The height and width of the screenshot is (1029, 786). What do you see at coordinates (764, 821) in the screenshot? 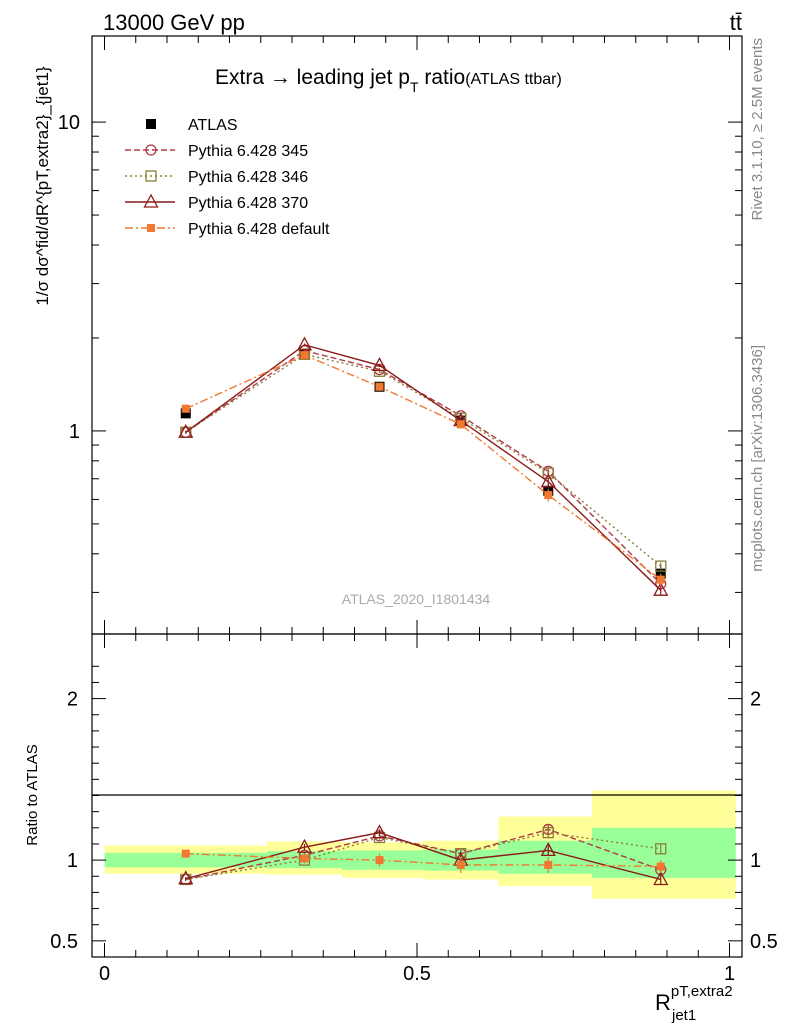
I see `ratio-y-tick-labels-right: 0.5 1 2` at bounding box center [764, 821].